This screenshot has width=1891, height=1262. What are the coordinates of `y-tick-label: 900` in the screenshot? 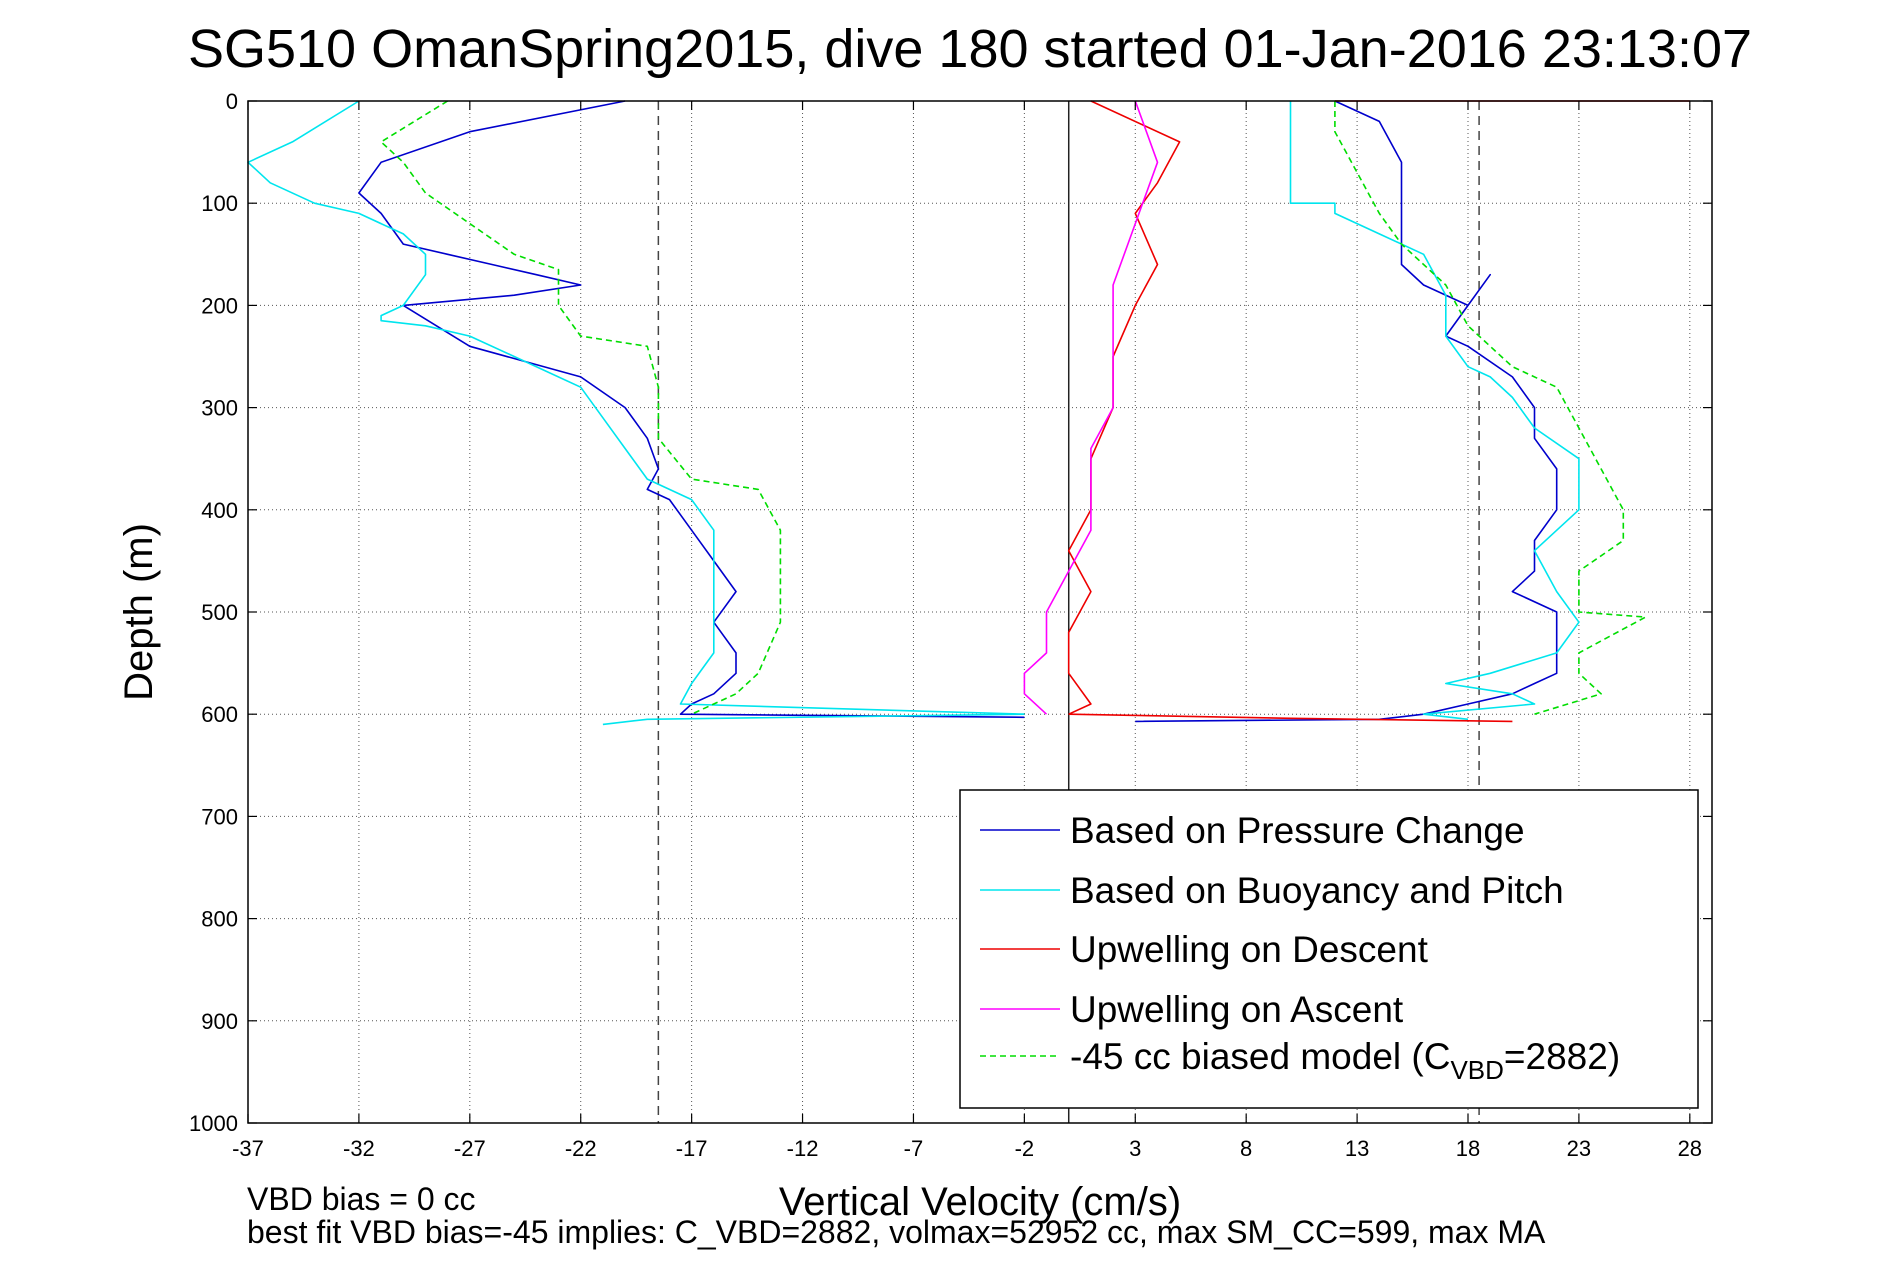 It's located at (219, 1021).